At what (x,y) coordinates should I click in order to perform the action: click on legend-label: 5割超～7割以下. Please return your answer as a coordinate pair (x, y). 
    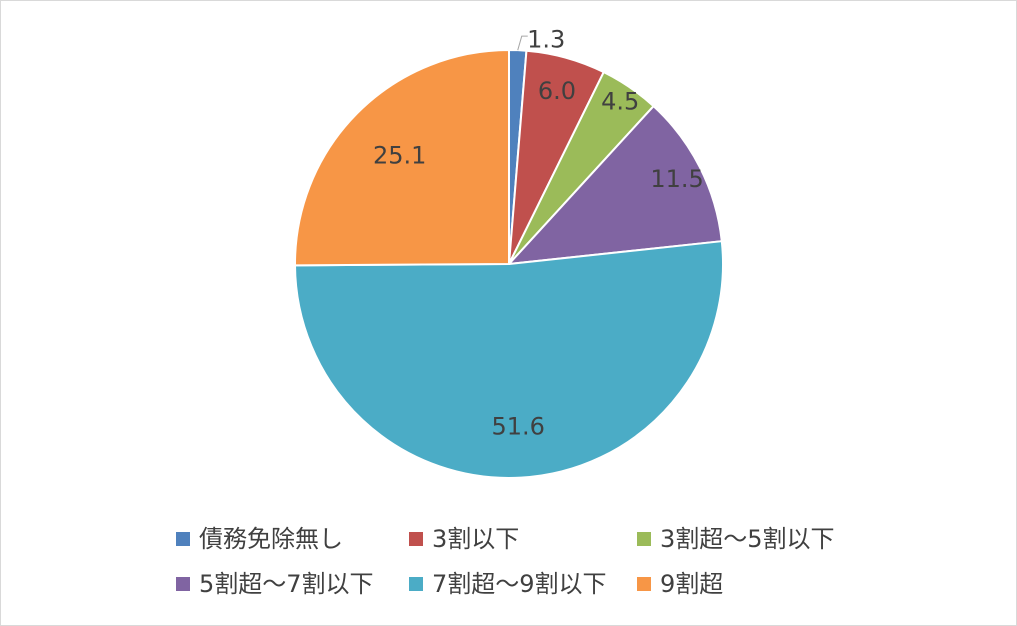
    Looking at the image, I should click on (286, 584).